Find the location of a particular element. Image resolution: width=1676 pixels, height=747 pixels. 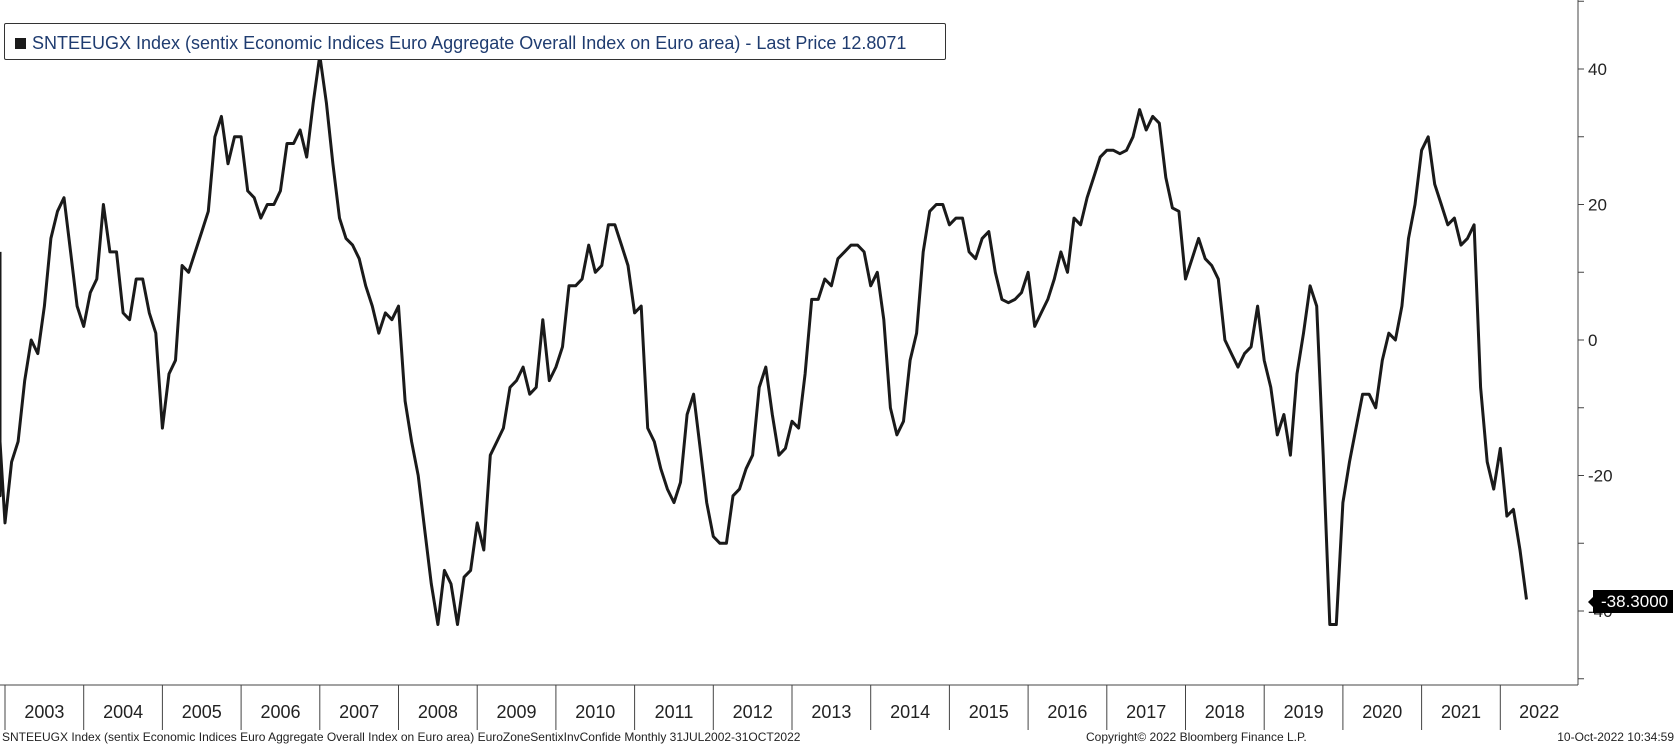

last-price-label: -38.3000 is located at coordinates (1633, 601).